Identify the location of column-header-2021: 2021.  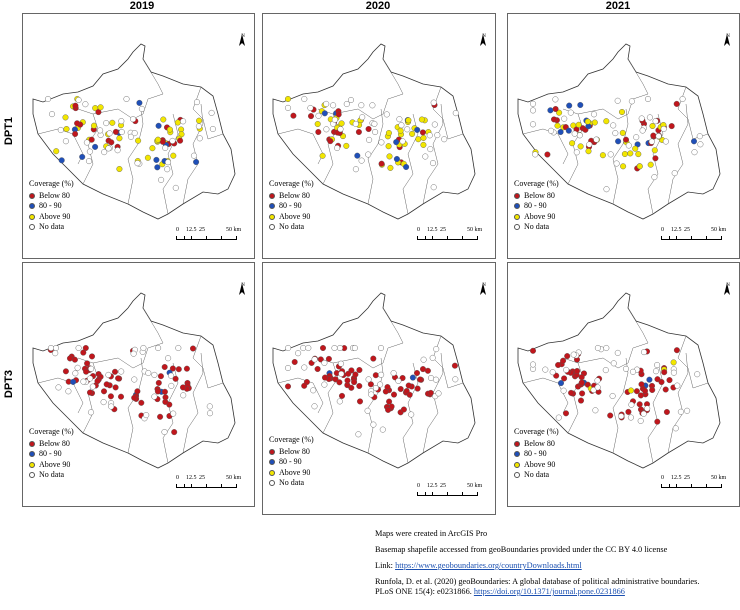
(618, 6).